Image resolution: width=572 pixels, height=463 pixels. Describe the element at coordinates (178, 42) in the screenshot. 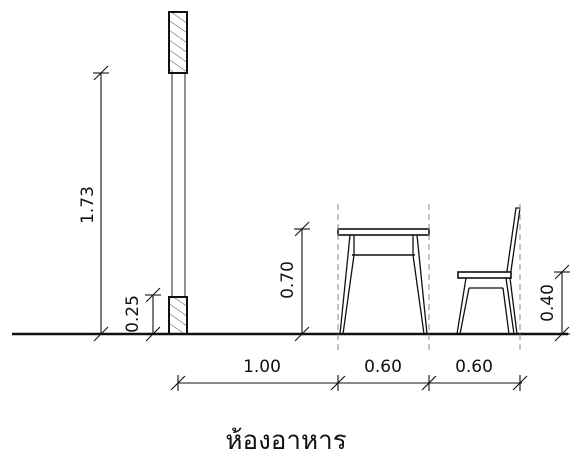

I see `post-cap-hatched` at that location.